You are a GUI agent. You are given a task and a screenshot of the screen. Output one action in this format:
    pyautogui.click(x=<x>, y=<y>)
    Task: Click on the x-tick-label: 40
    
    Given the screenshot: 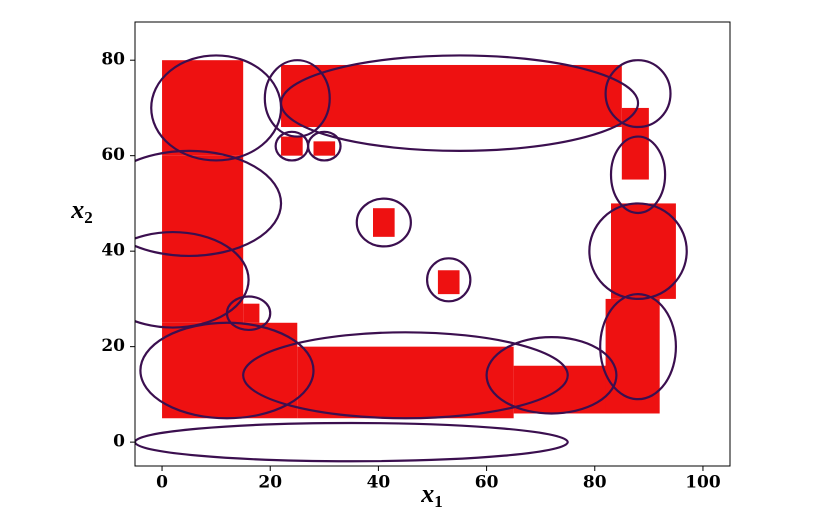 What is the action you would take?
    pyautogui.click(x=379, y=483)
    